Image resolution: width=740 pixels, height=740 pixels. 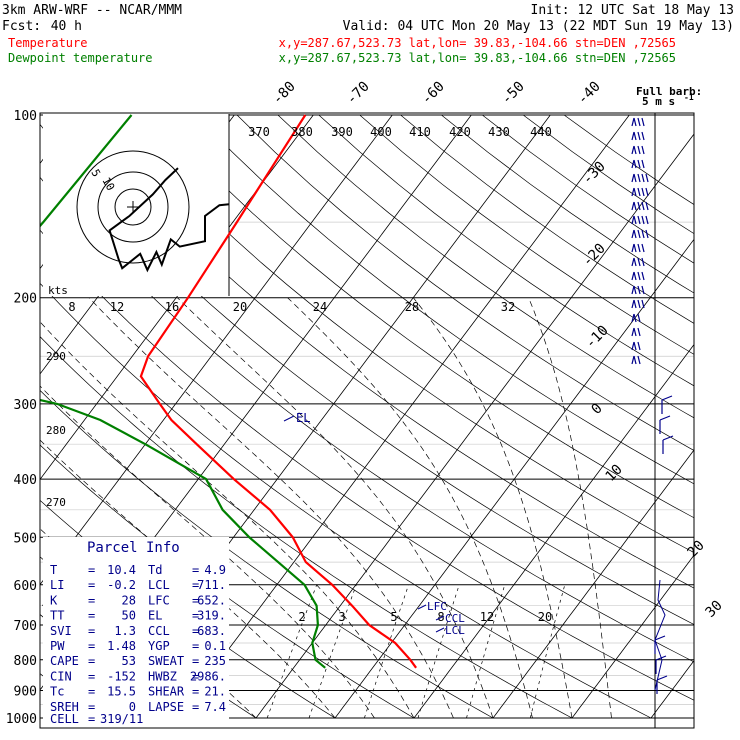 What do you see at coordinates (450, 618) in the screenshot?
I see `ccl-marker: CCL` at bounding box center [450, 618].